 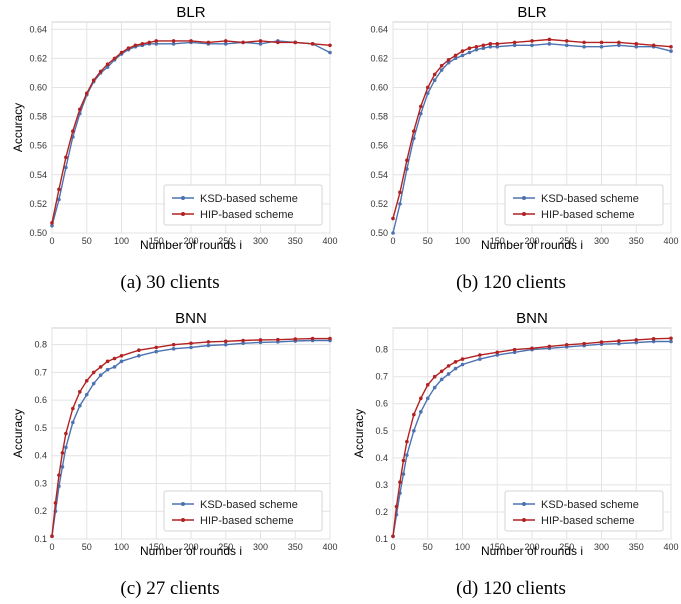 I want to click on y-tick-label: 0.58, so click(x=38, y=117).